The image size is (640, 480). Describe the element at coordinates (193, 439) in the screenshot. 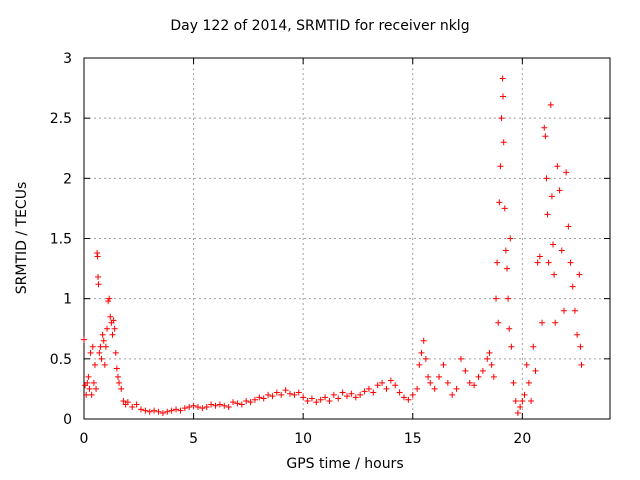

I see `x-tick-label: 5` at that location.